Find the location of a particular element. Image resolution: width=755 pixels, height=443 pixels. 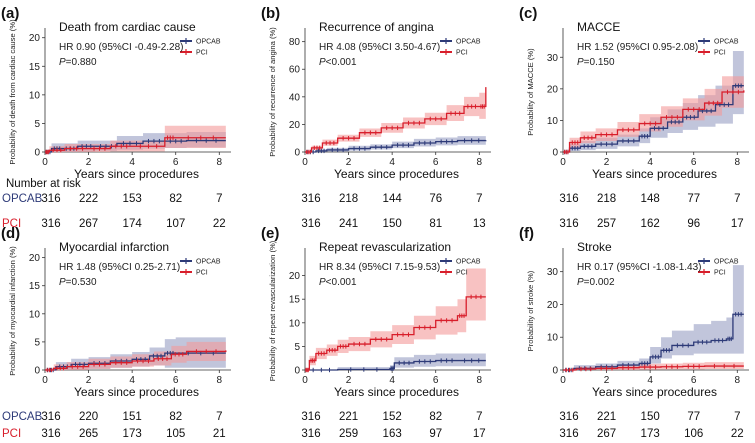

ci-band-pci is located at coordinates (395, 315).